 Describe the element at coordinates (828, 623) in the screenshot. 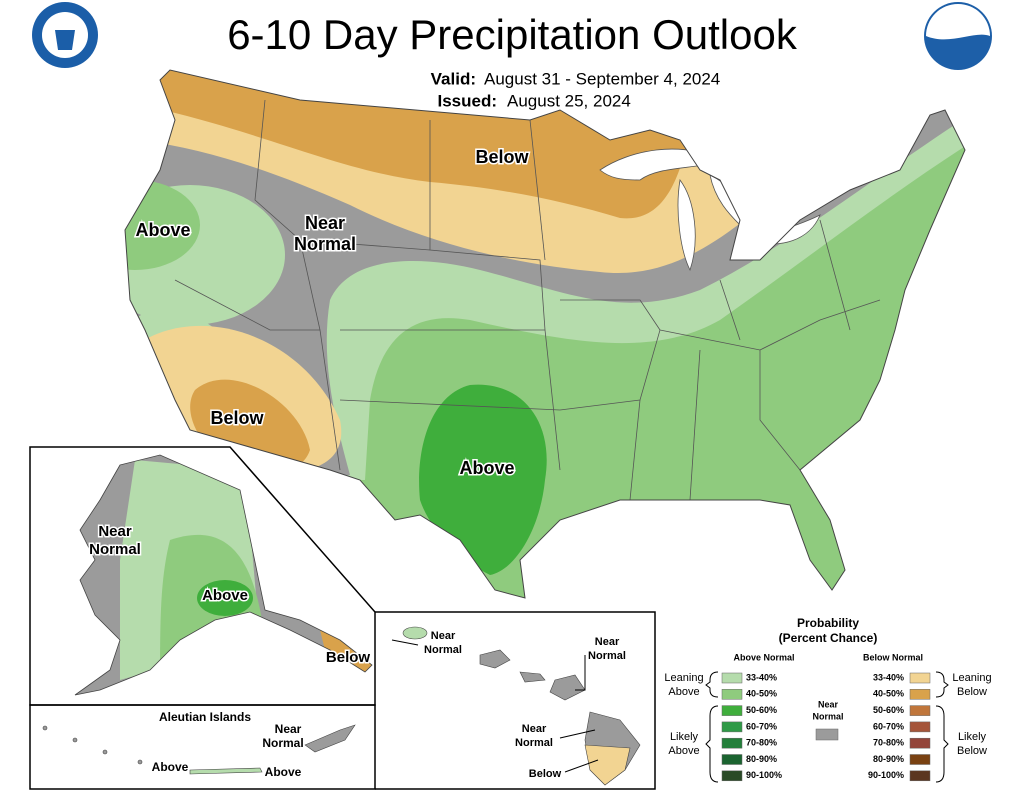

I see `legend-title: Probability` at that location.